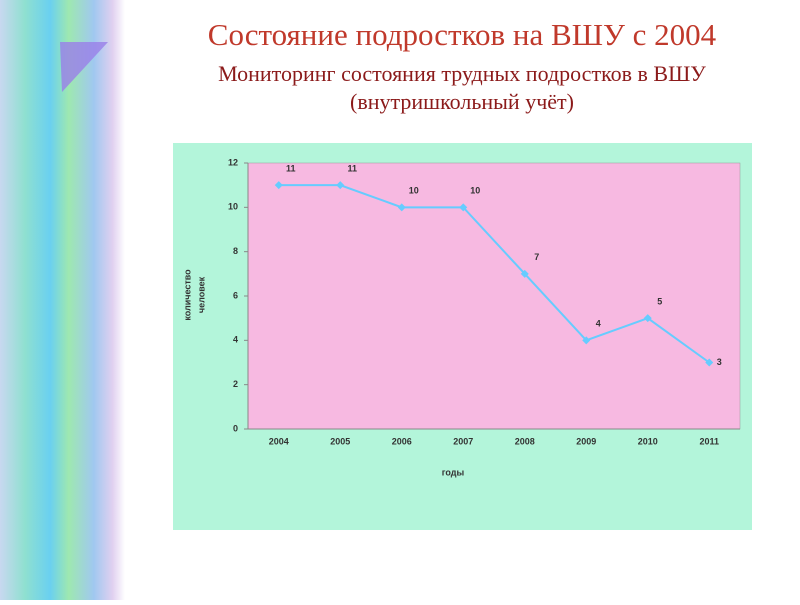 The image size is (800, 605). What do you see at coordinates (201, 294) in the screenshot?
I see `y-axis-label: человек` at bounding box center [201, 294].